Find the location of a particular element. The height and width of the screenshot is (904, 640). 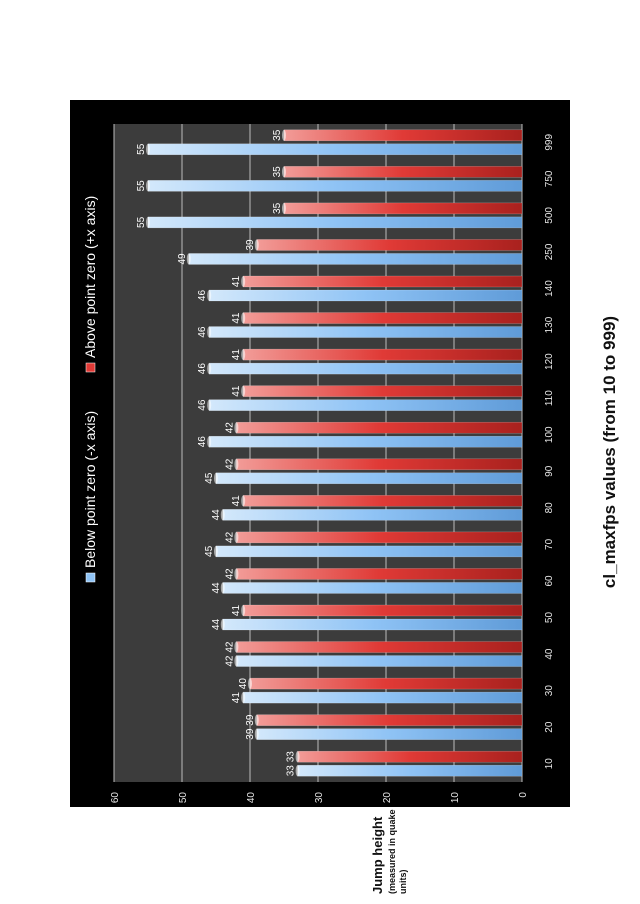

value-axis: 0 10 20 30 40 50 60 is located at coordinates (319, 798).